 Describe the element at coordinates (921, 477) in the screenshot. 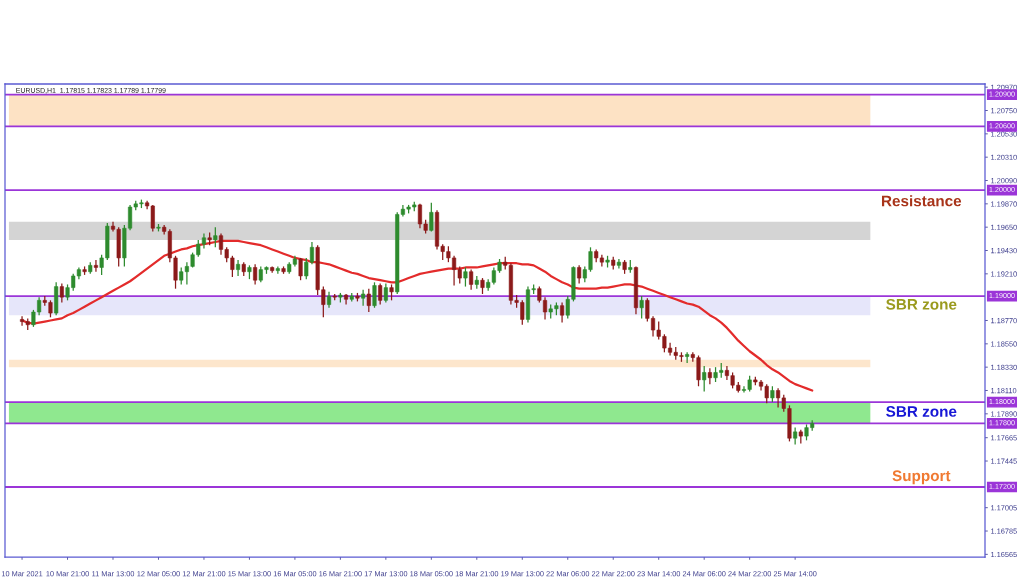

I see `text: Support` at that location.